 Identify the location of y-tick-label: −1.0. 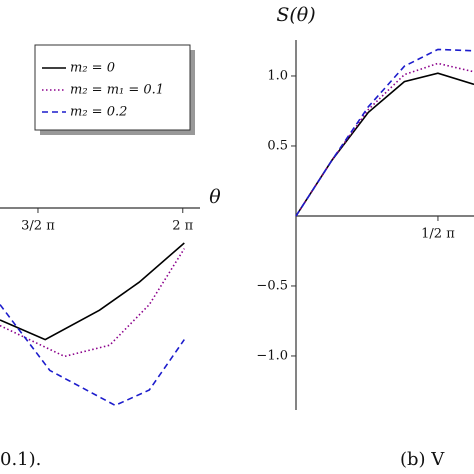
(272, 355).